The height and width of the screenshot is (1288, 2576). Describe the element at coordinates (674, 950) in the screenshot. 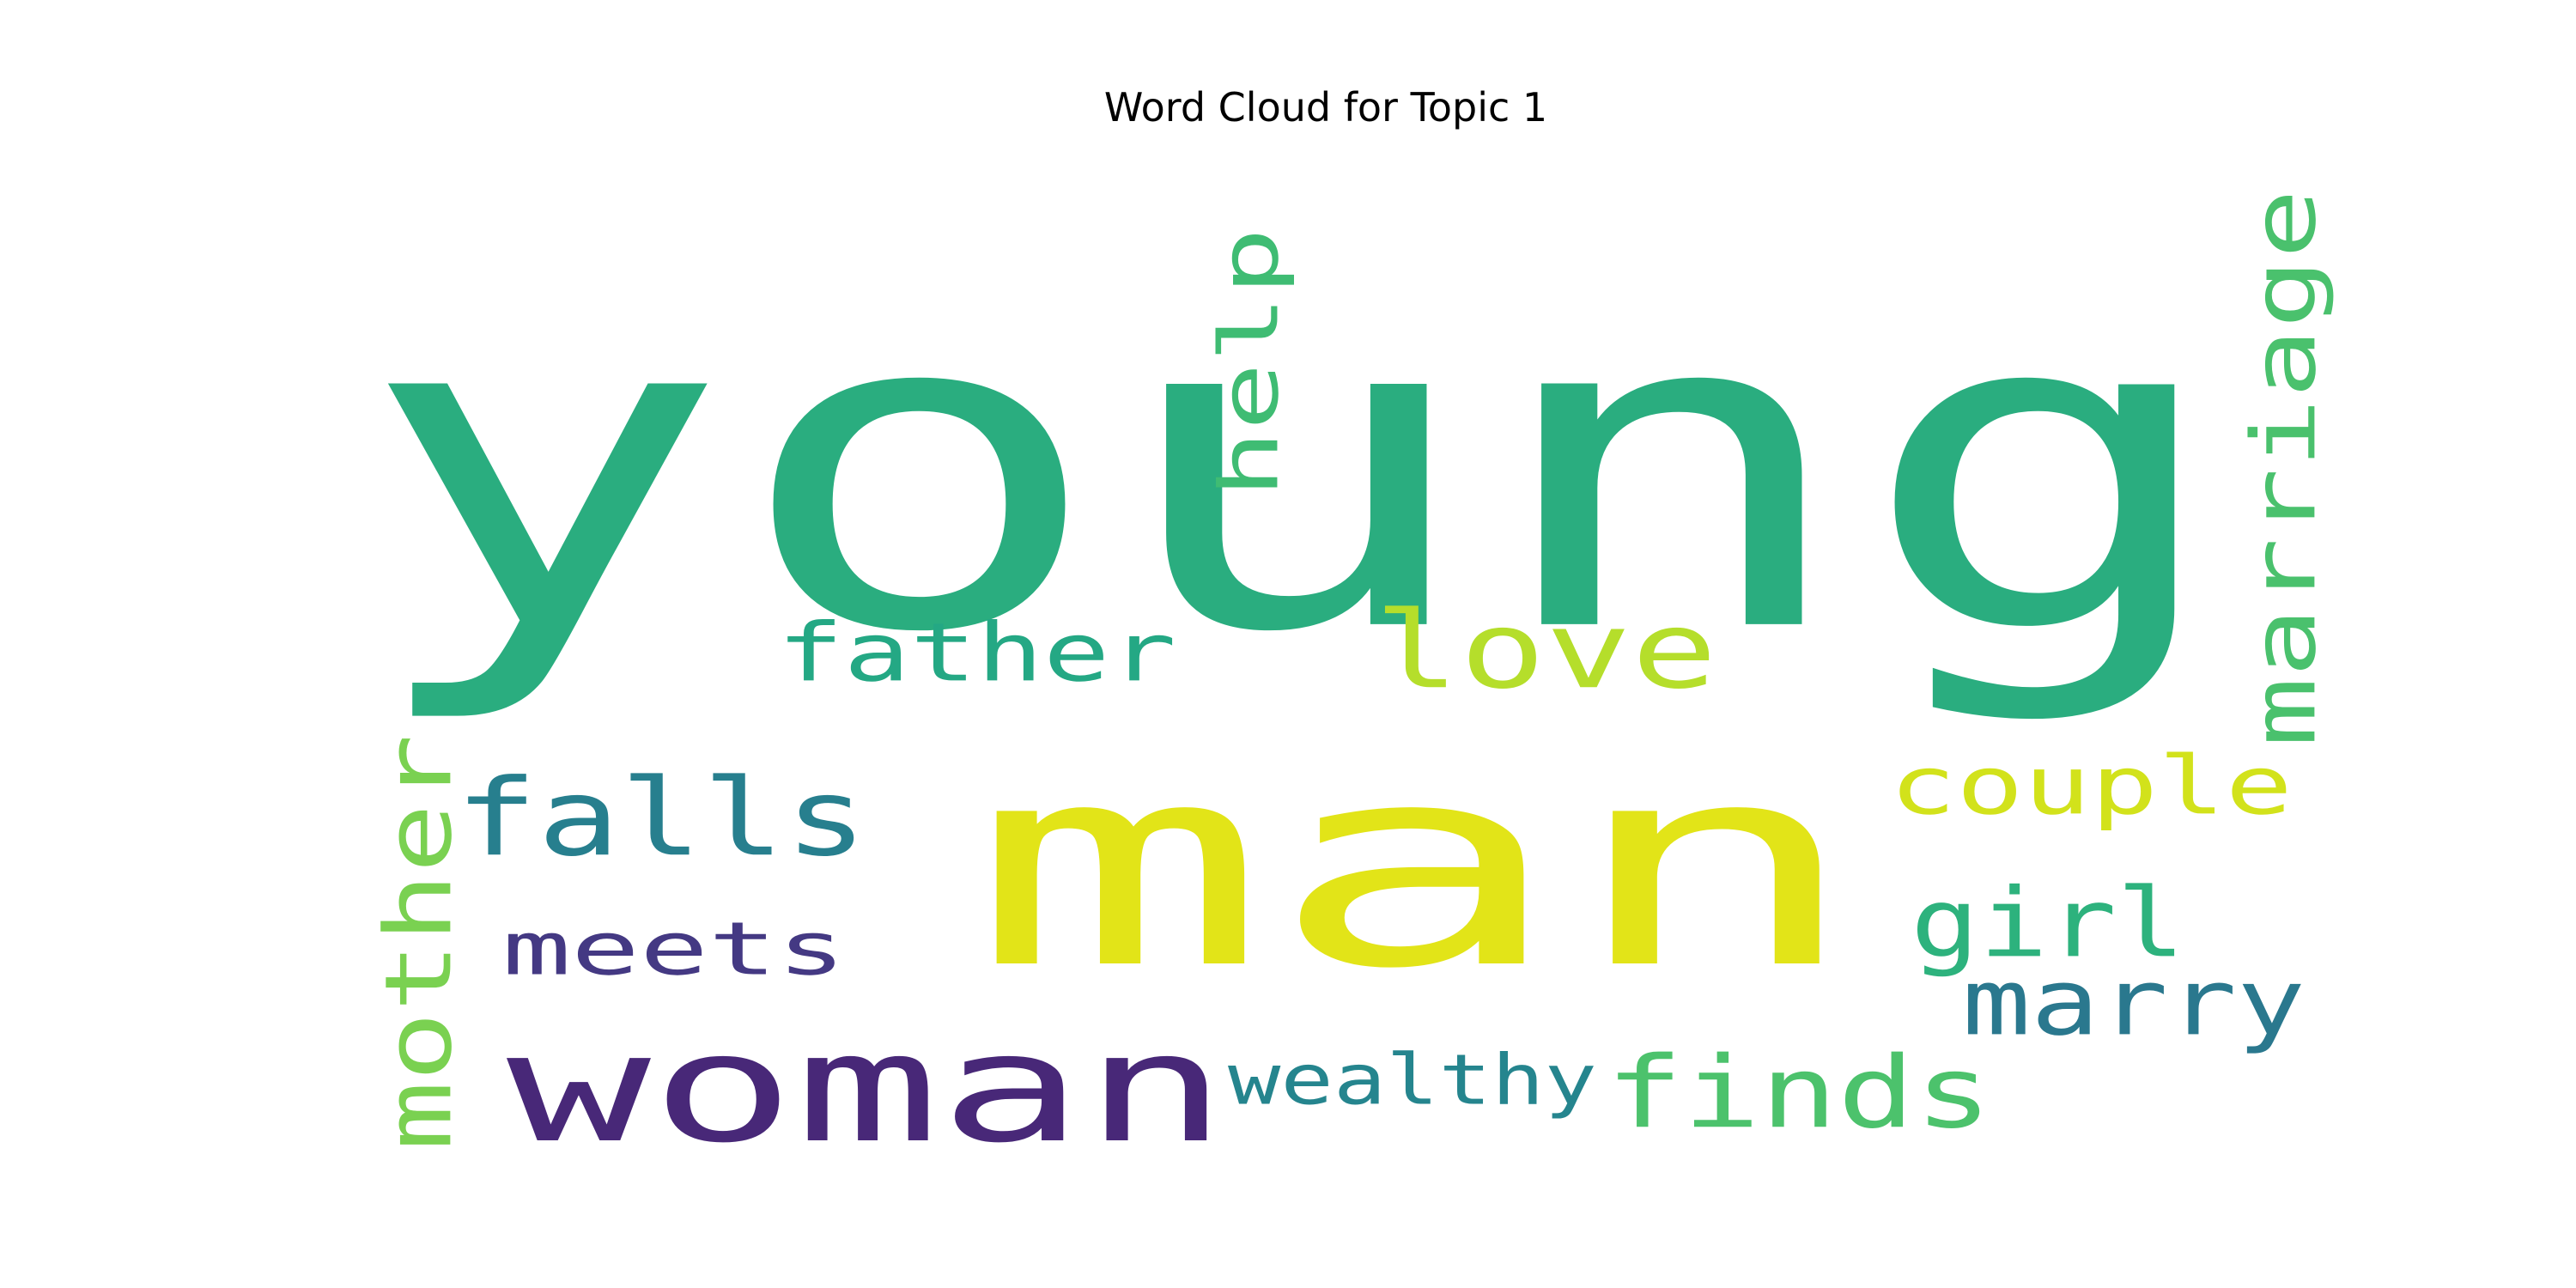

I see `word-meets: meets` at that location.